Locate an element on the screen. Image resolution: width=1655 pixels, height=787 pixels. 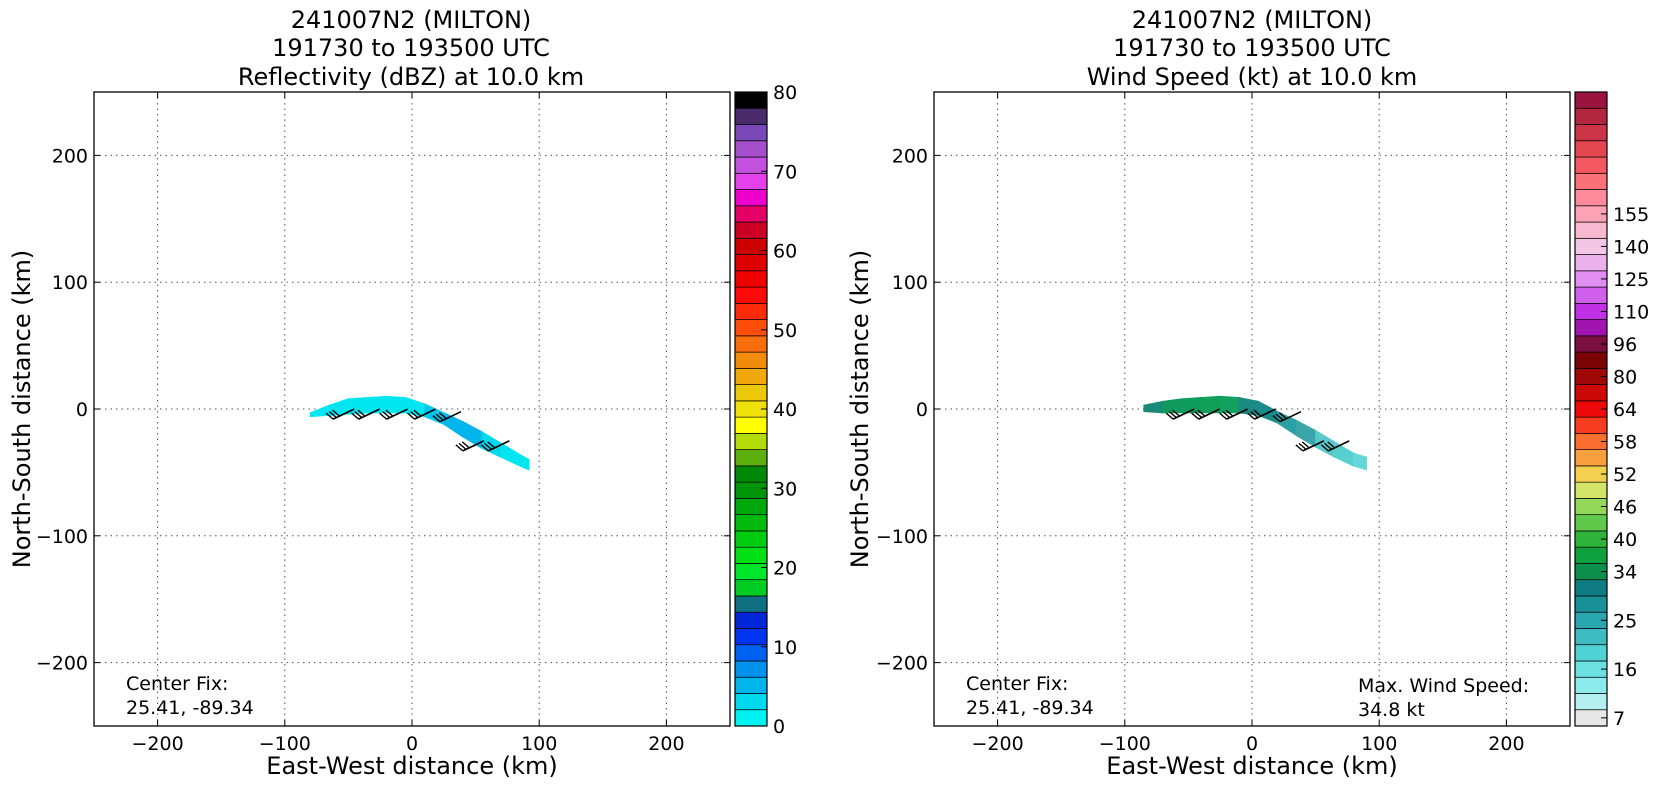
wind-colorbar-tick-labels: 7 16 25 34 40 46 52 58 64 80 96 110 125 140 155 is located at coordinates (1625, 467).